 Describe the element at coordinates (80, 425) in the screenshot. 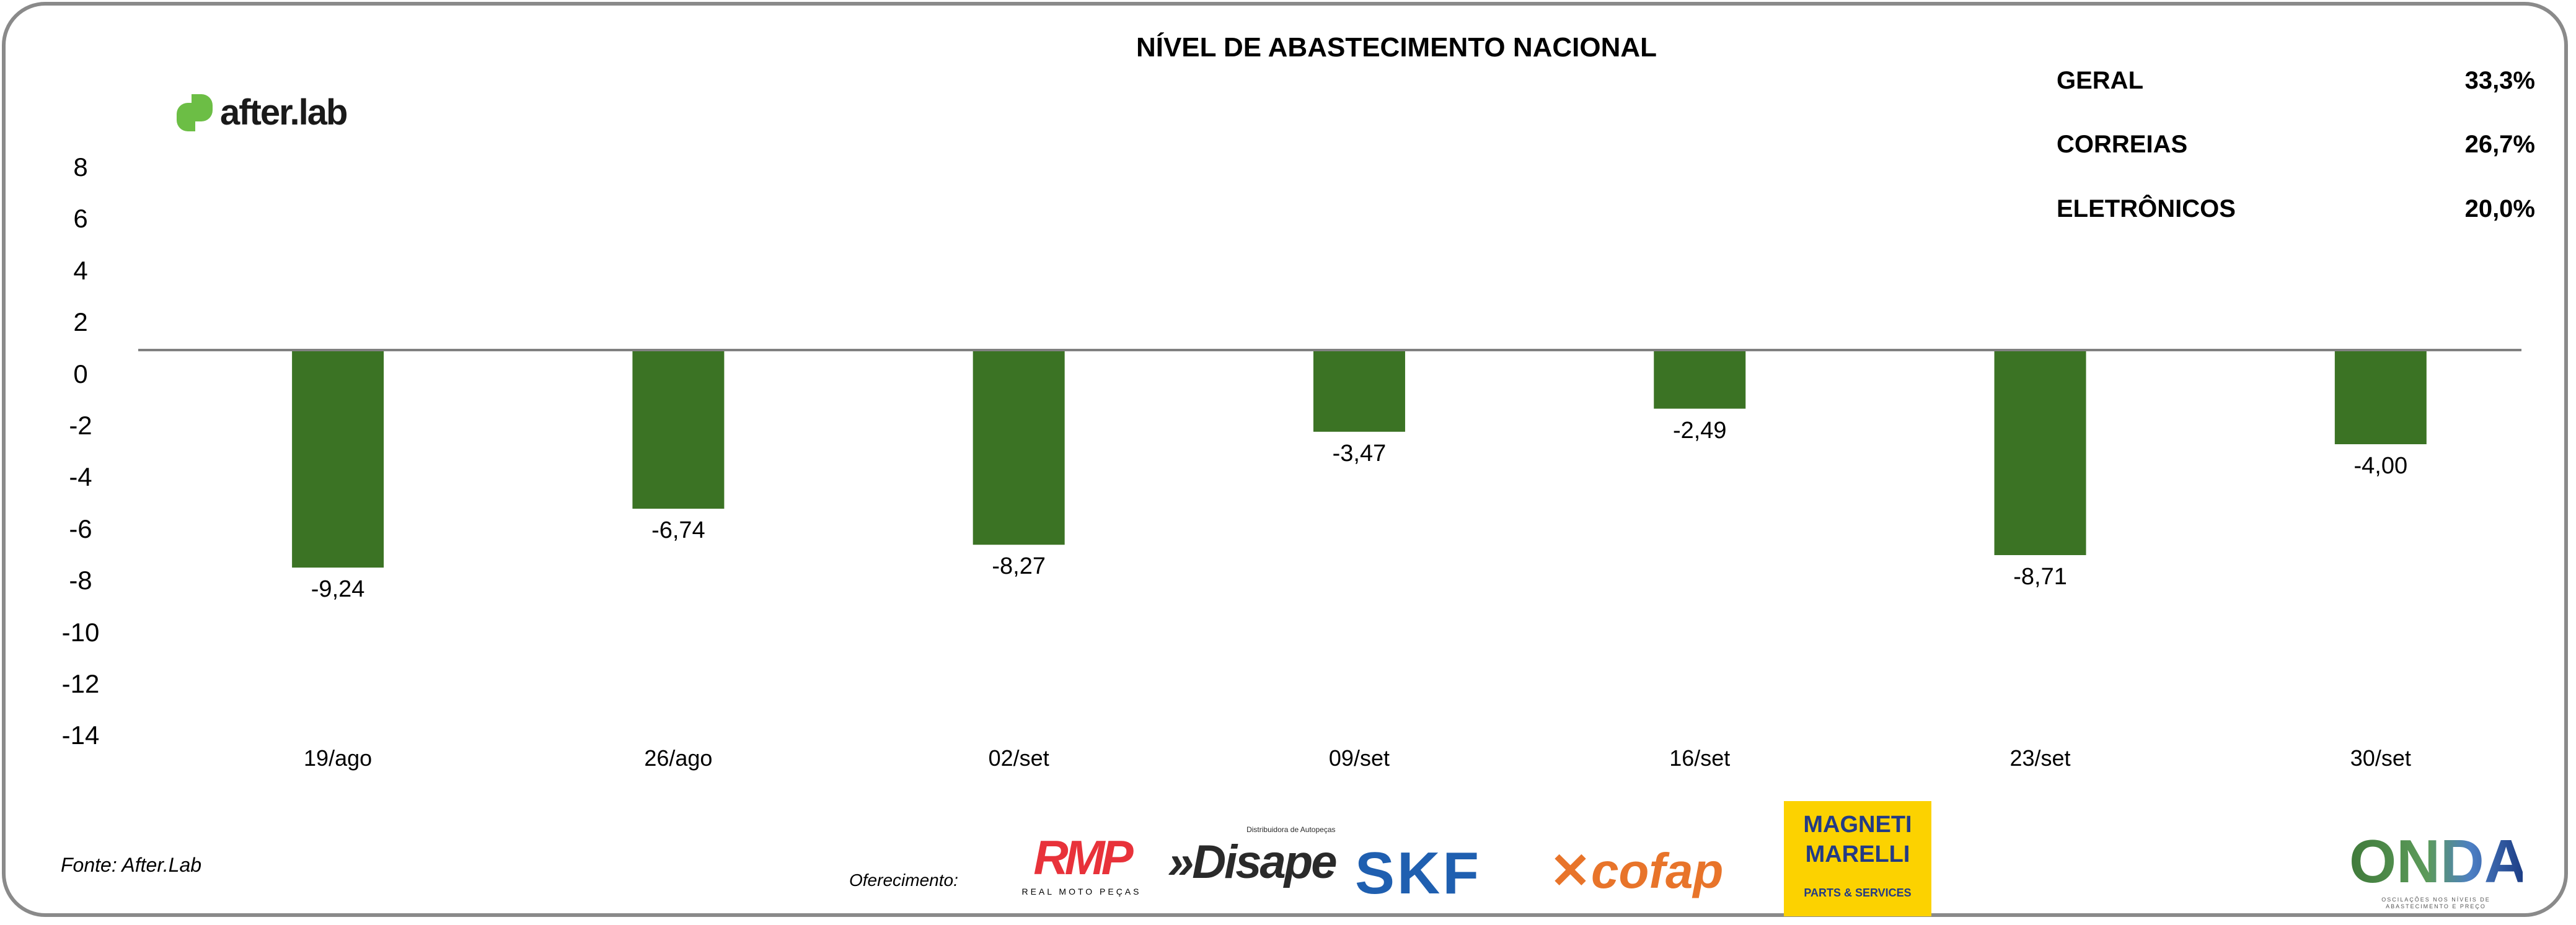

I see `y-tick-label: -2` at that location.